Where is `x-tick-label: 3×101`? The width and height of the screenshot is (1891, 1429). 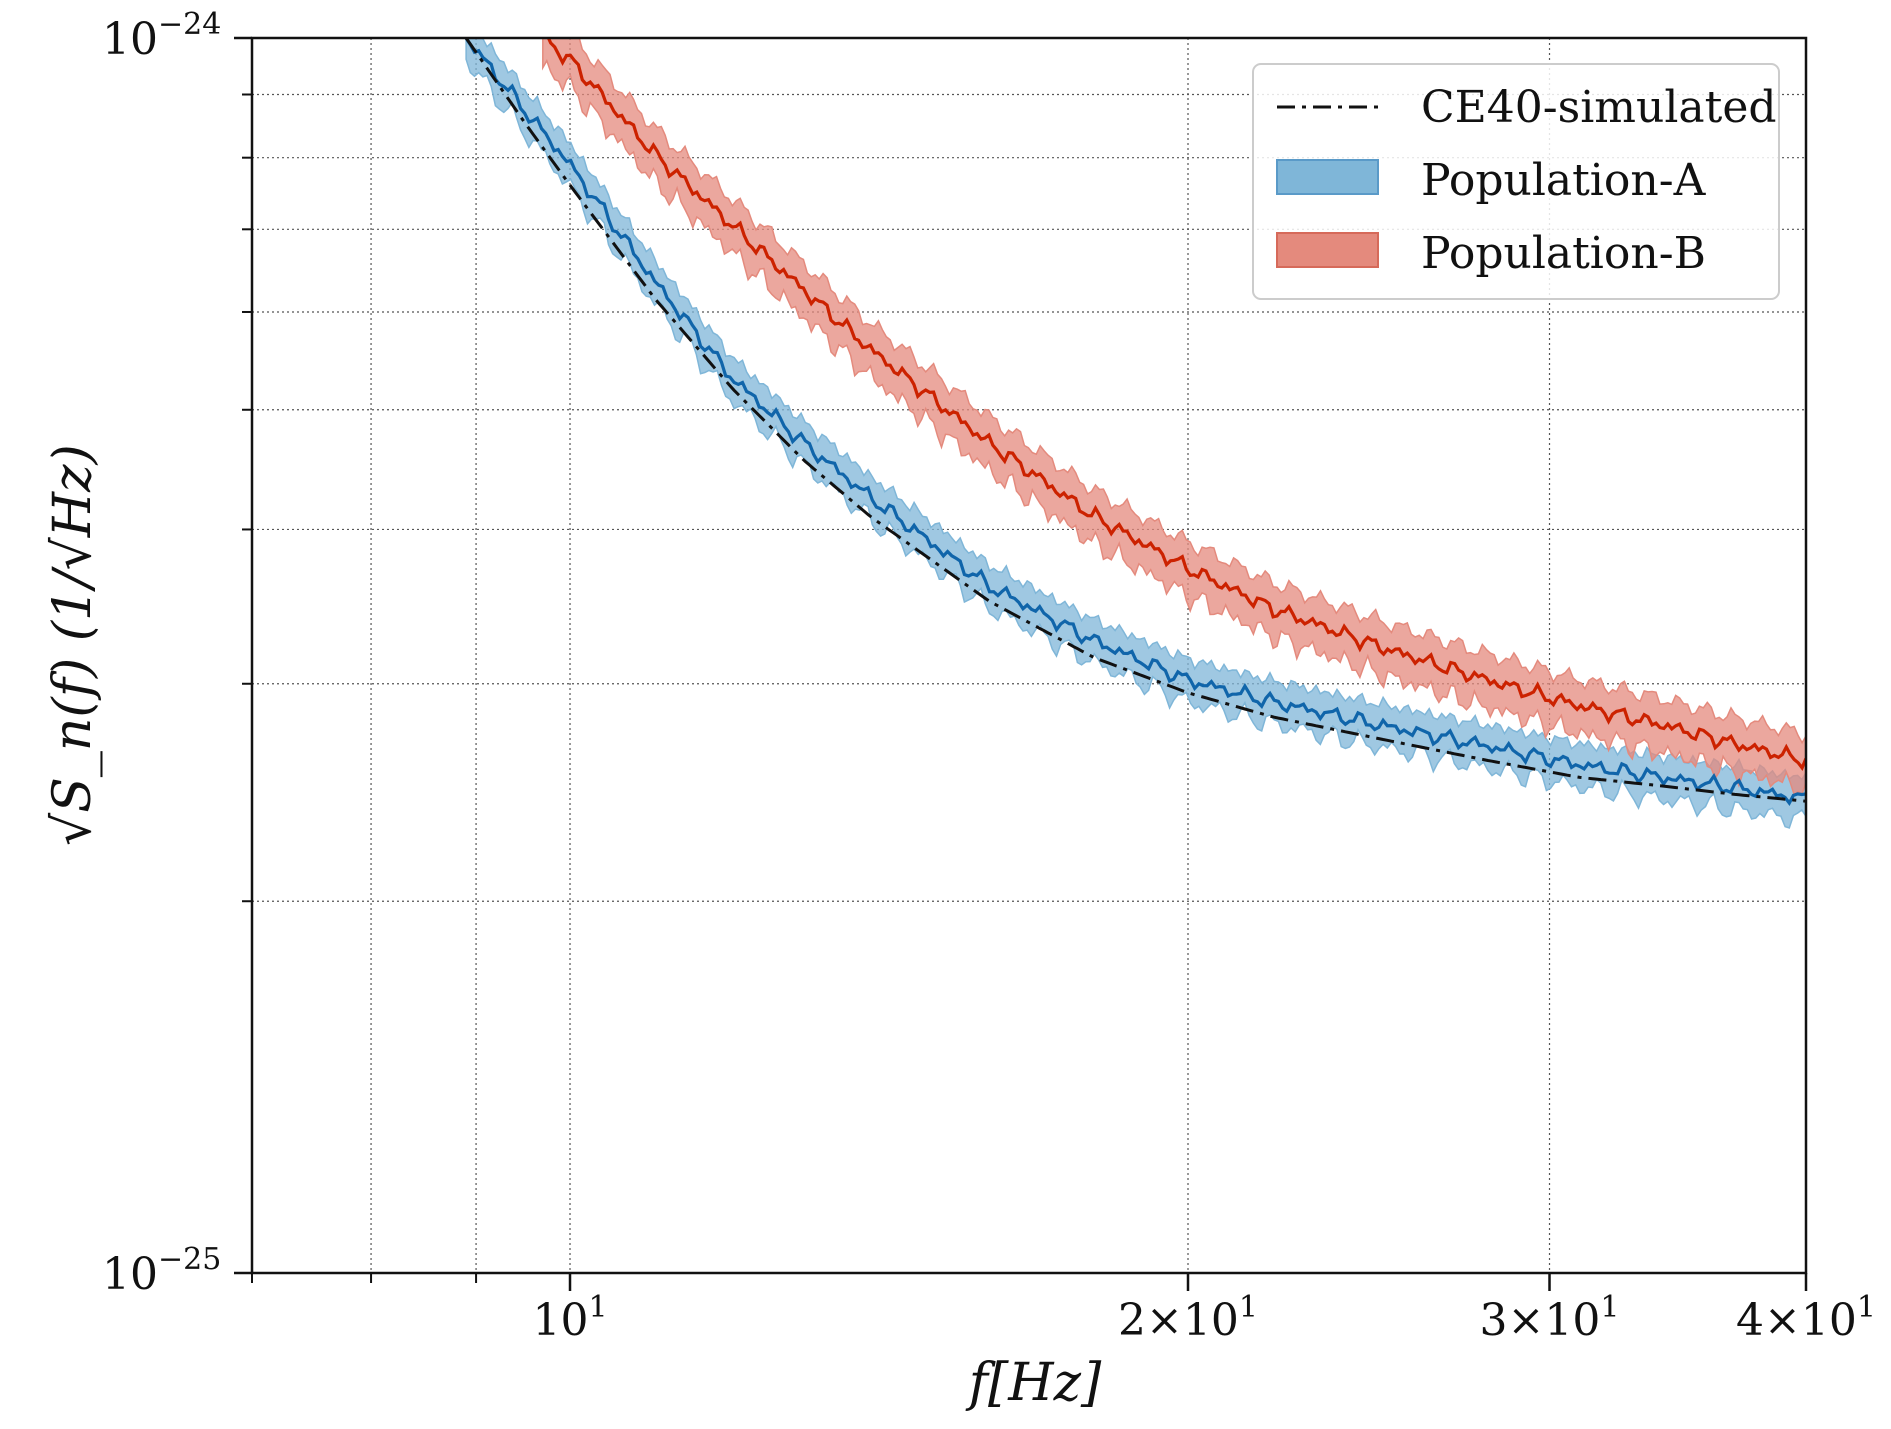
x-tick-label: 3×101 is located at coordinates (1550, 1318).